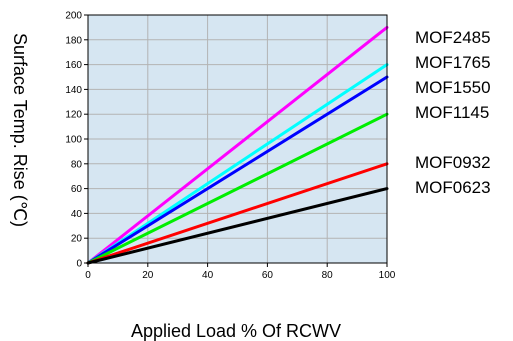 Image resolution: width=513 pixels, height=341 pixels. Describe the element at coordinates (453, 87) in the screenshot. I see `series-label-mof1550: MOF1550` at that location.